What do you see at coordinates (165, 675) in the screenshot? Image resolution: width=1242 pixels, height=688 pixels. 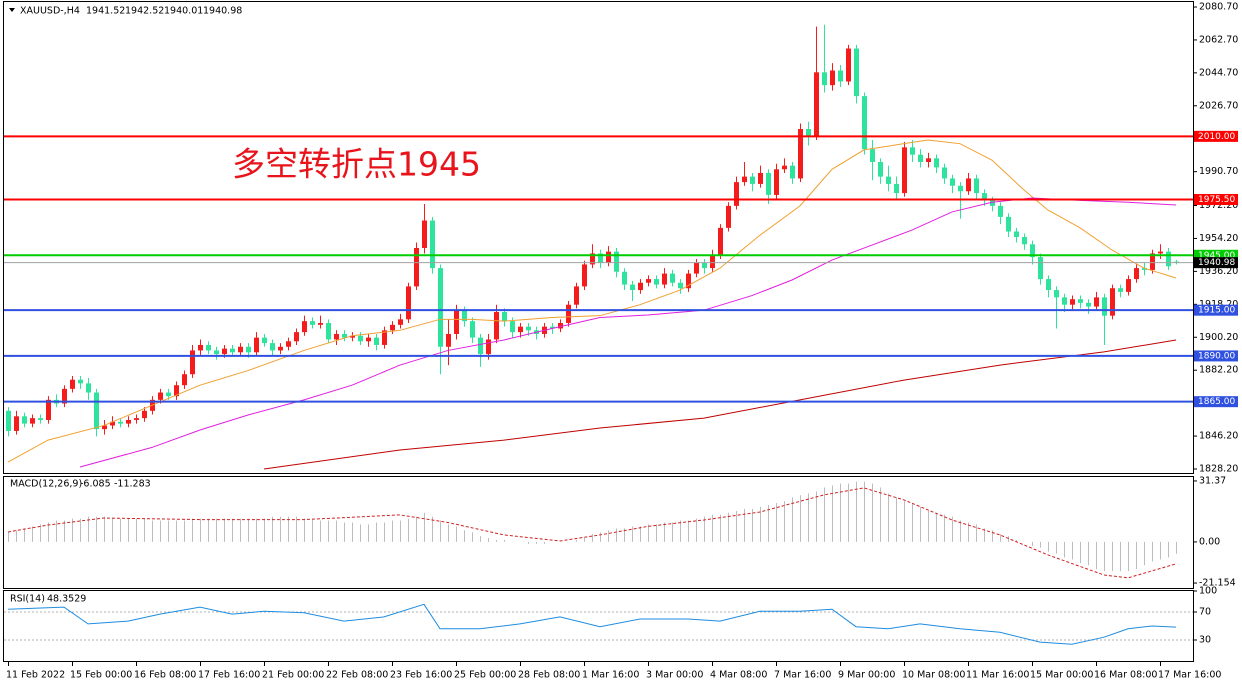 I see `x-tick-label: 16 Feb 08:00` at bounding box center [165, 675].